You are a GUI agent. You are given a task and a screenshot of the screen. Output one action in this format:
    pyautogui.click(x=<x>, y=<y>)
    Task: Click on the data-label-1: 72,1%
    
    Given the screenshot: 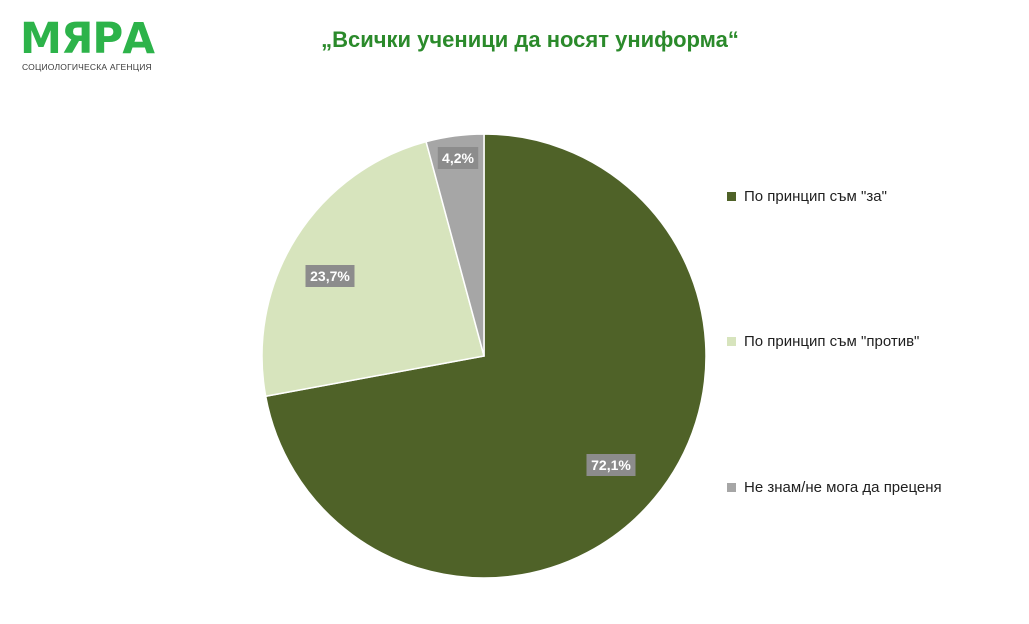 What is the action you would take?
    pyautogui.click(x=611, y=465)
    